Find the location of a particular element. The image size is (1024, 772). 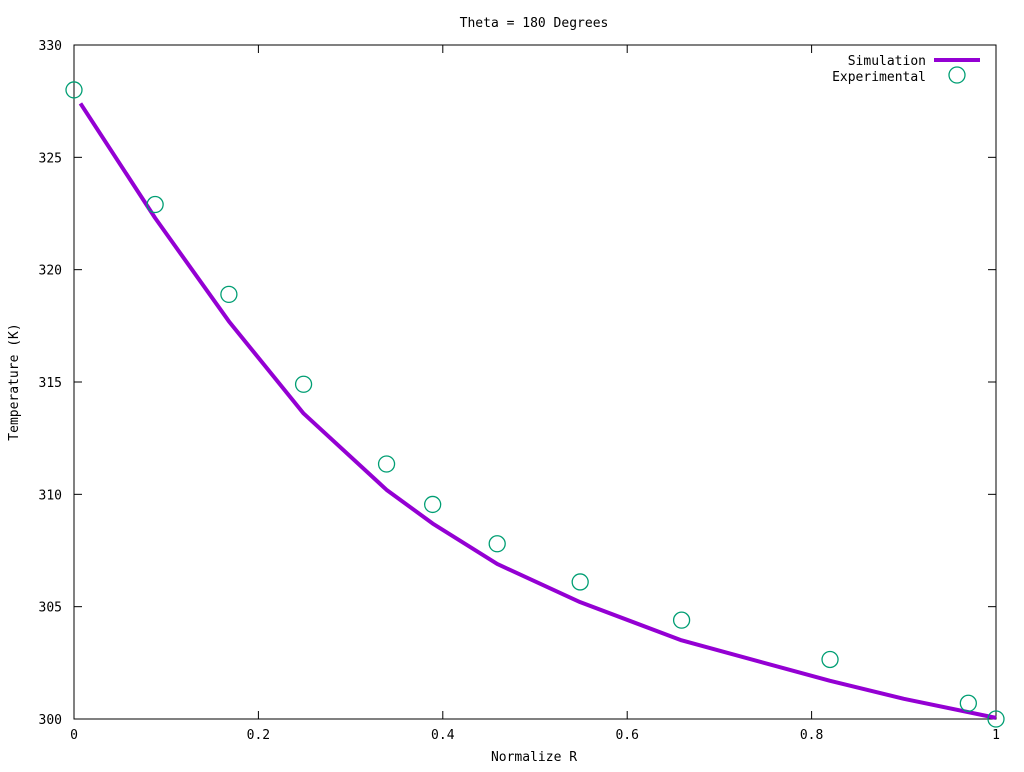

legend-label-experimental: Experimental is located at coordinates (879, 77).